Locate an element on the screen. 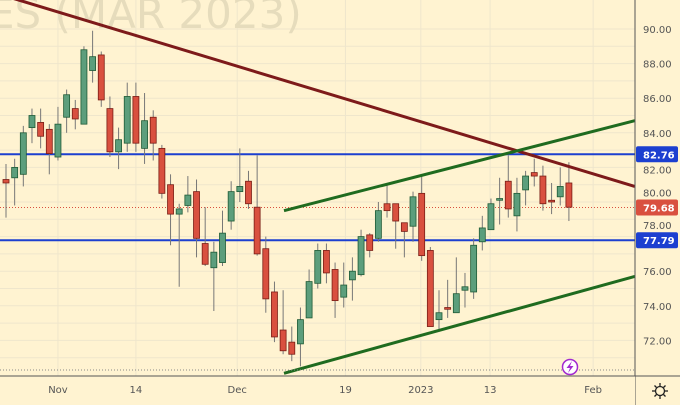  price-tick-label: 84.00 is located at coordinates (657, 134).